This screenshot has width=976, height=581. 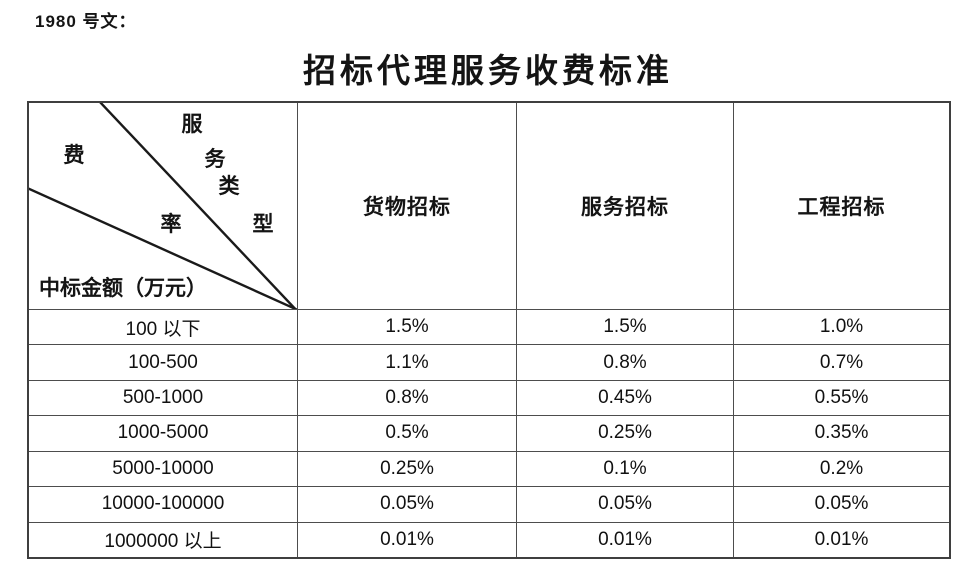 I want to click on diagonal-lines, so click(x=163, y=206).